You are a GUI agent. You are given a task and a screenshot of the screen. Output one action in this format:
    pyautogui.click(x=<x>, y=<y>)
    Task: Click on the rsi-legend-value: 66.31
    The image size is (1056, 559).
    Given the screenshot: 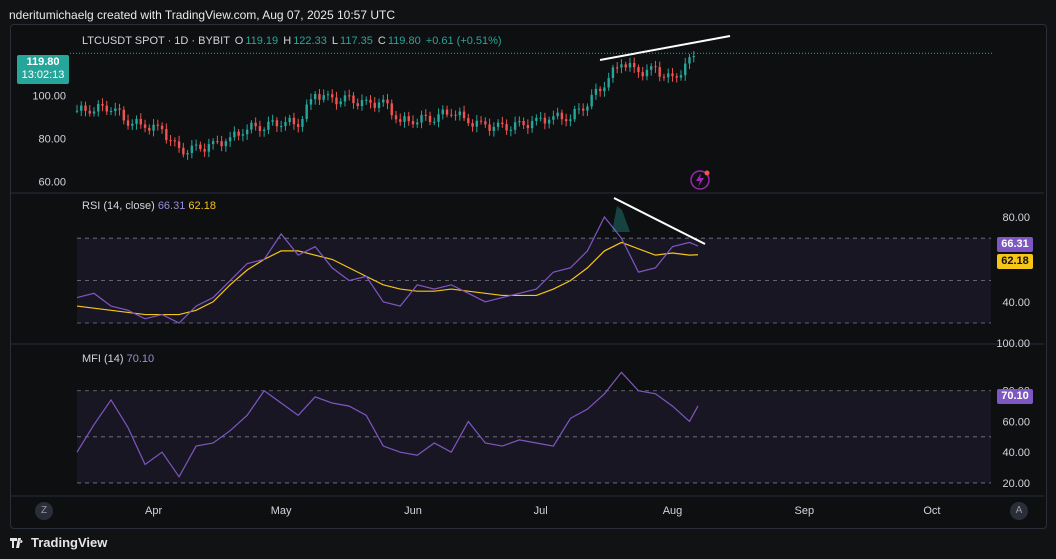 What is the action you would take?
    pyautogui.click(x=171, y=206)
    